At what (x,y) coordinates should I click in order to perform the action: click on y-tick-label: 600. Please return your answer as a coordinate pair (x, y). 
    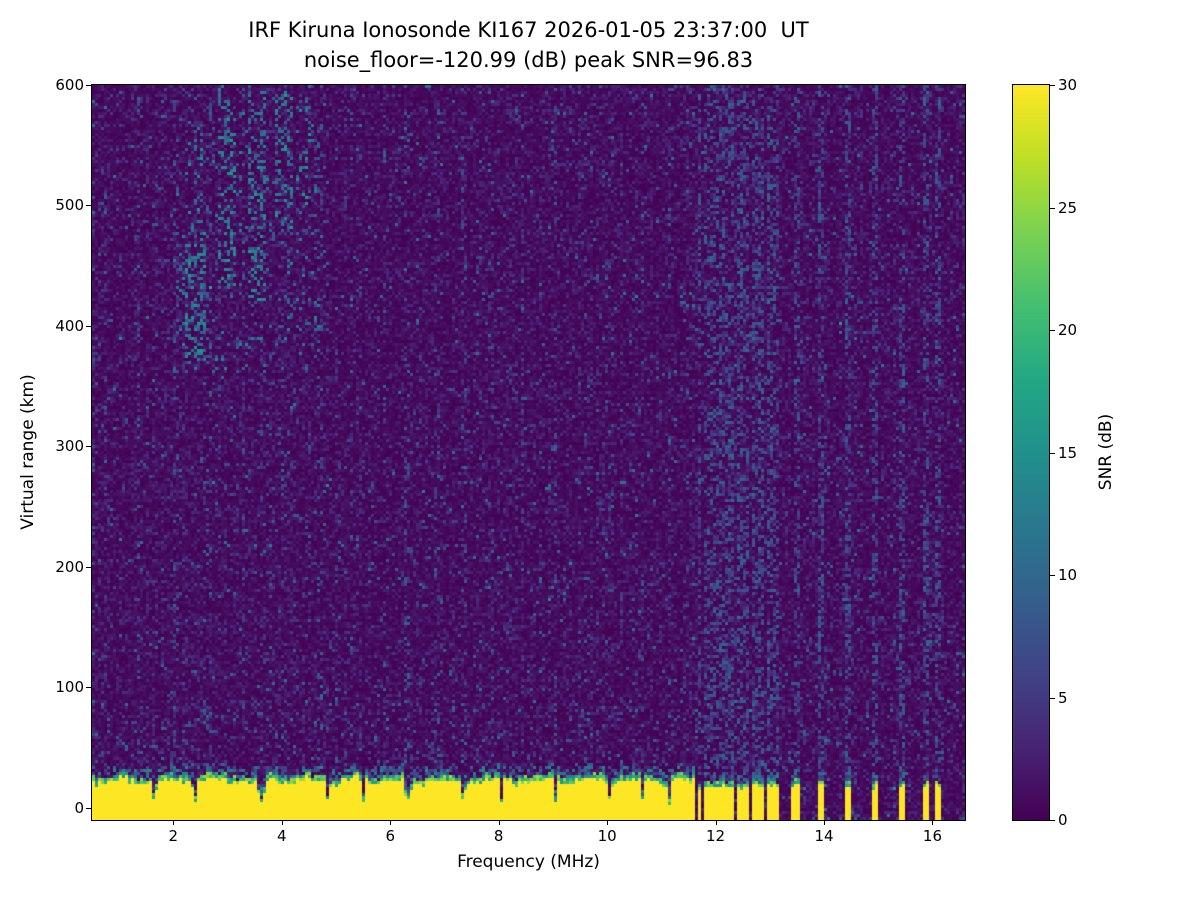
    Looking at the image, I should click on (69, 85).